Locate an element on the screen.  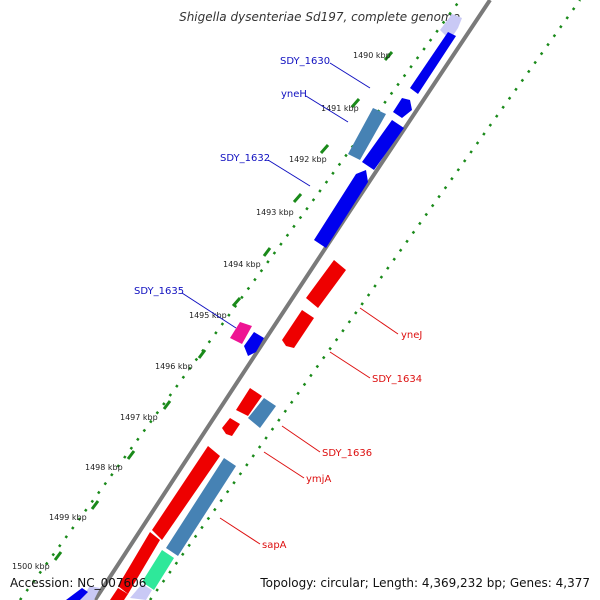
tick-label: 1499 kbp is located at coordinates (68, 517).